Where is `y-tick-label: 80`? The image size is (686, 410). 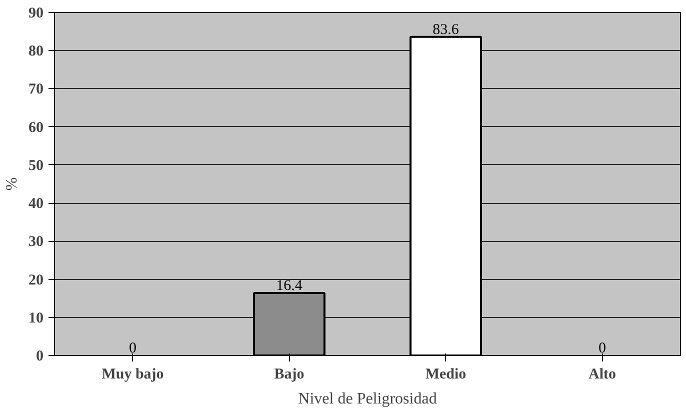
y-tick-label: 80 is located at coordinates (36, 52).